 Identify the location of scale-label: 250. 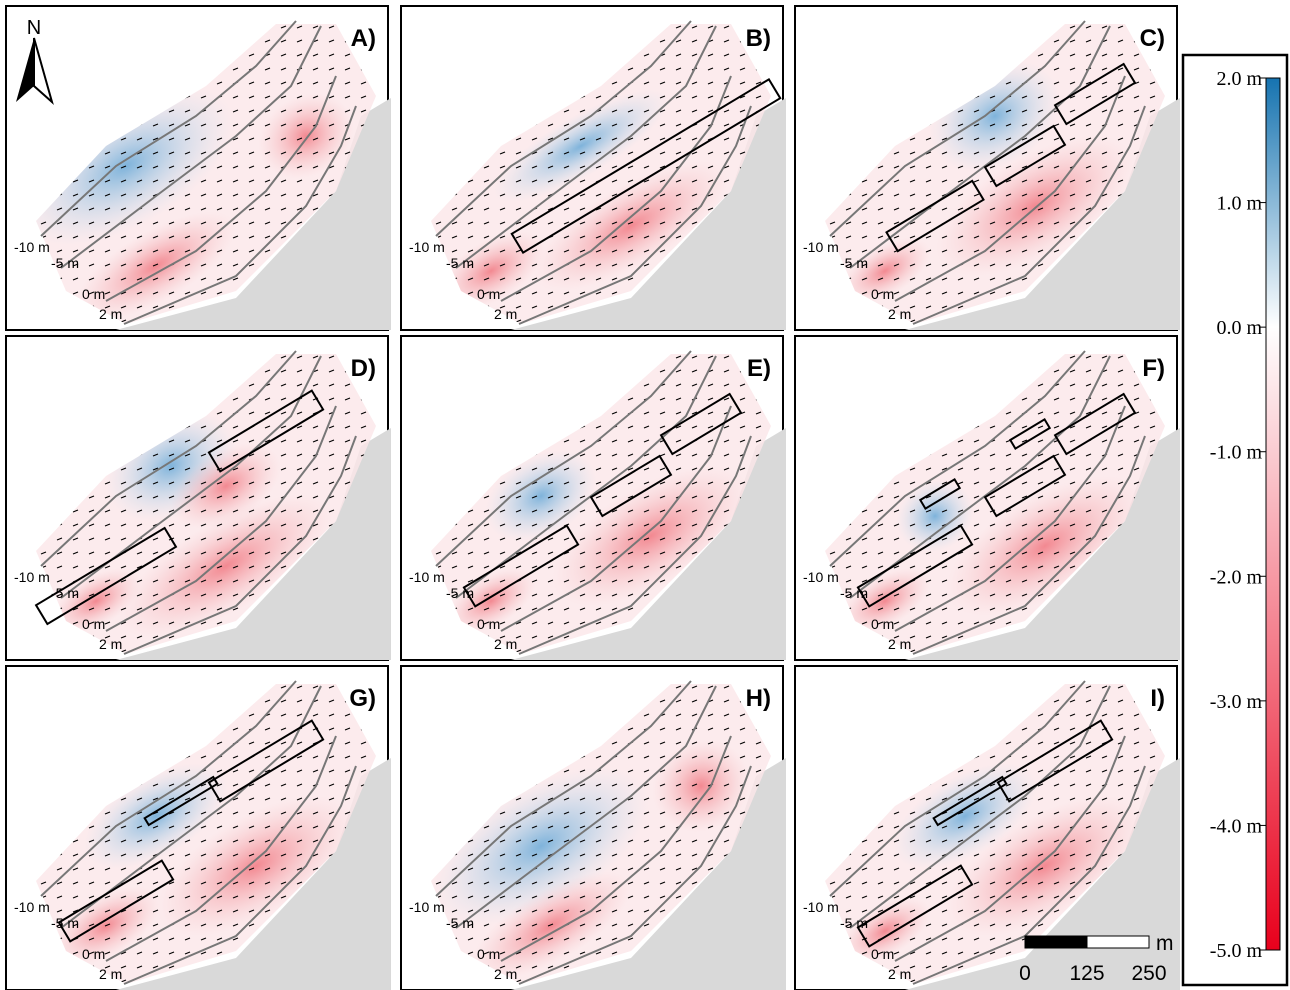
(1148, 973).